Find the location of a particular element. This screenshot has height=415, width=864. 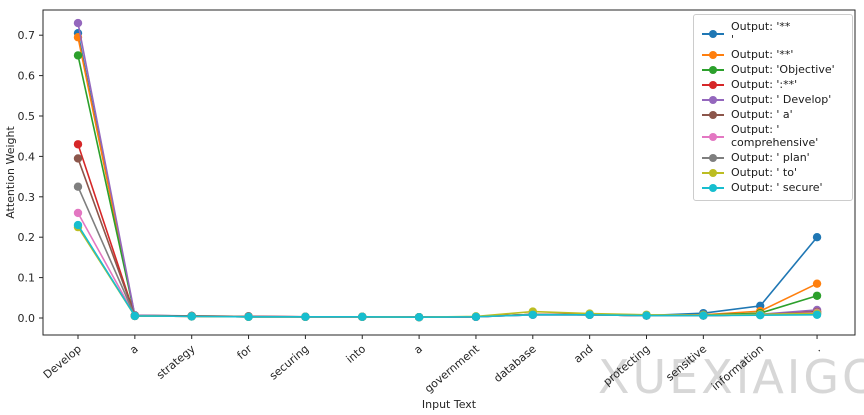

x-axis-label: Input Text is located at coordinates (449, 404).